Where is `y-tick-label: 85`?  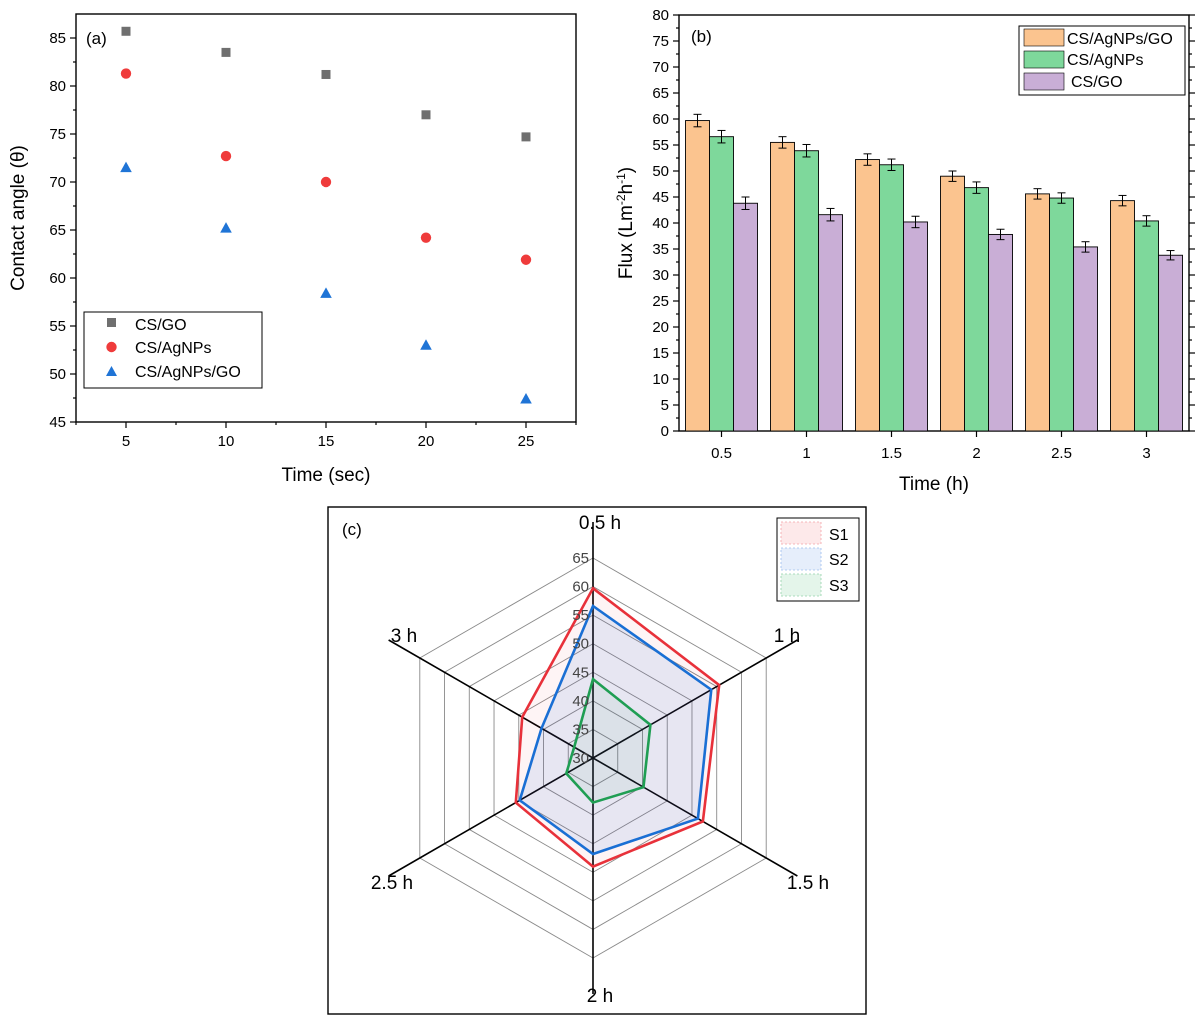
y-tick-label: 85 is located at coordinates (57, 38).